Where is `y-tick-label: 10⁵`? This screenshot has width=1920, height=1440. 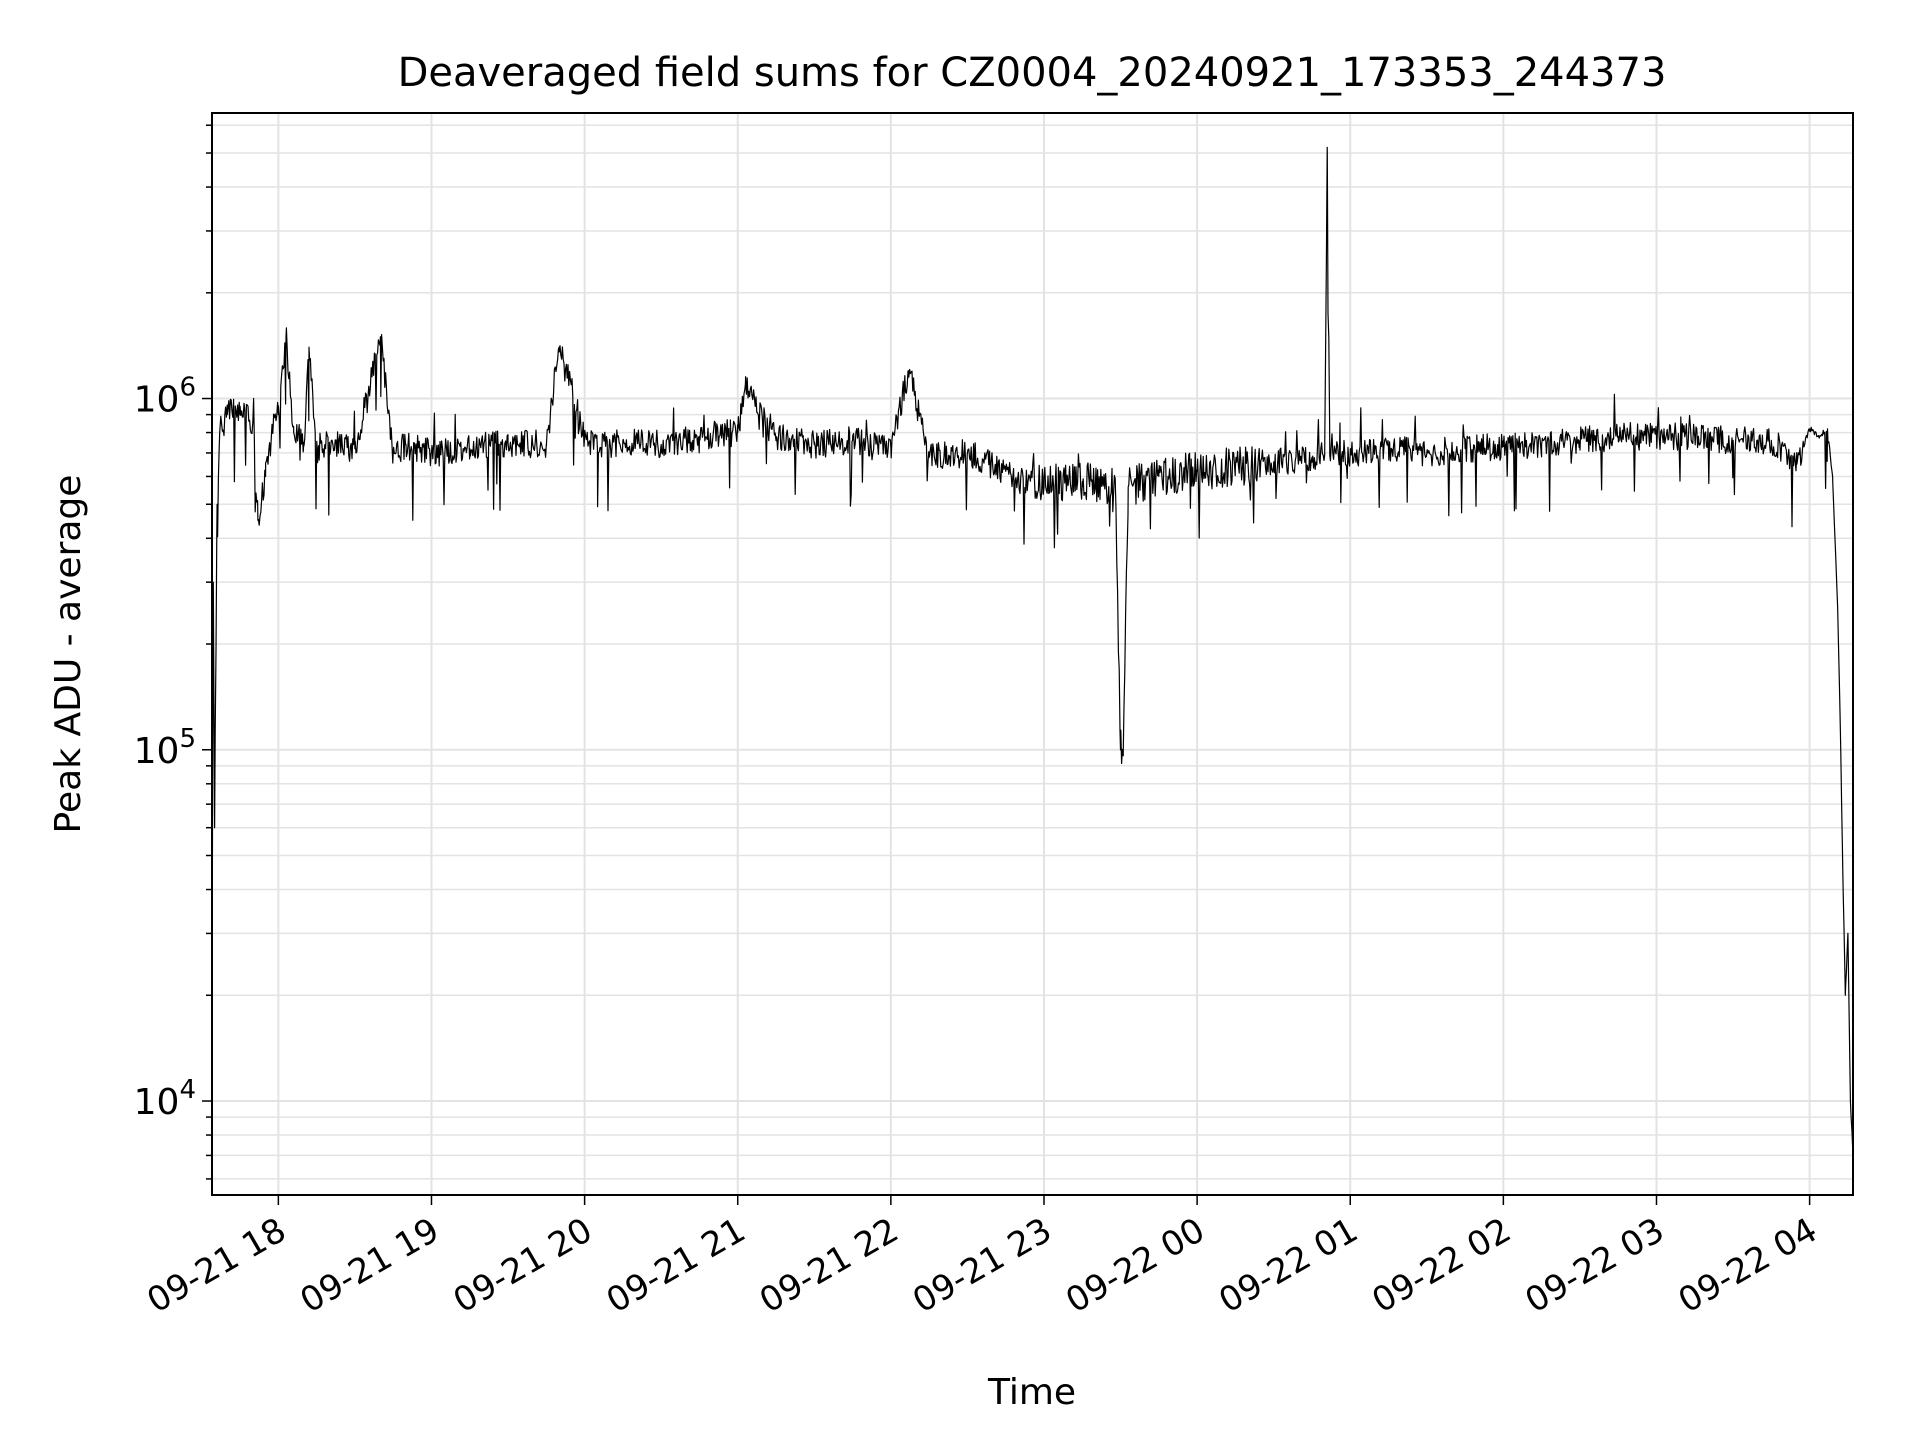 y-tick-label: 10⁵ is located at coordinates (165, 748).